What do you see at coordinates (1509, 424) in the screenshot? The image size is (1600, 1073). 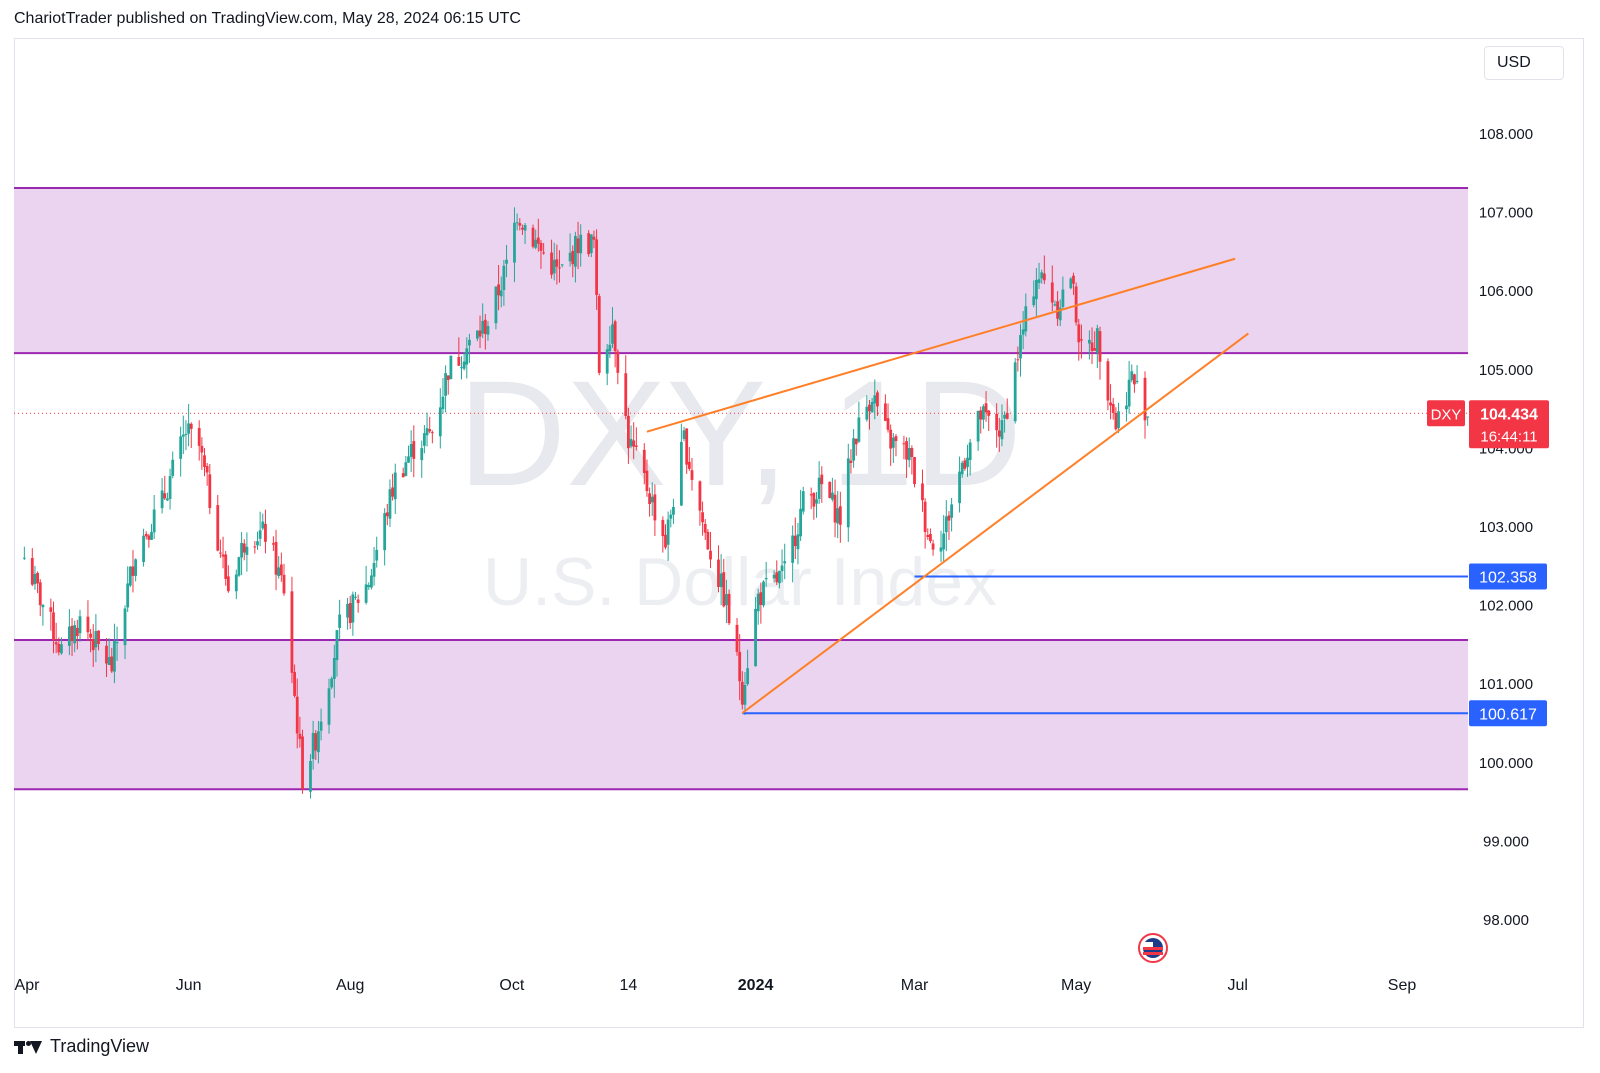 I see `last-price-tag: 104.434 16:44:11` at bounding box center [1509, 424].